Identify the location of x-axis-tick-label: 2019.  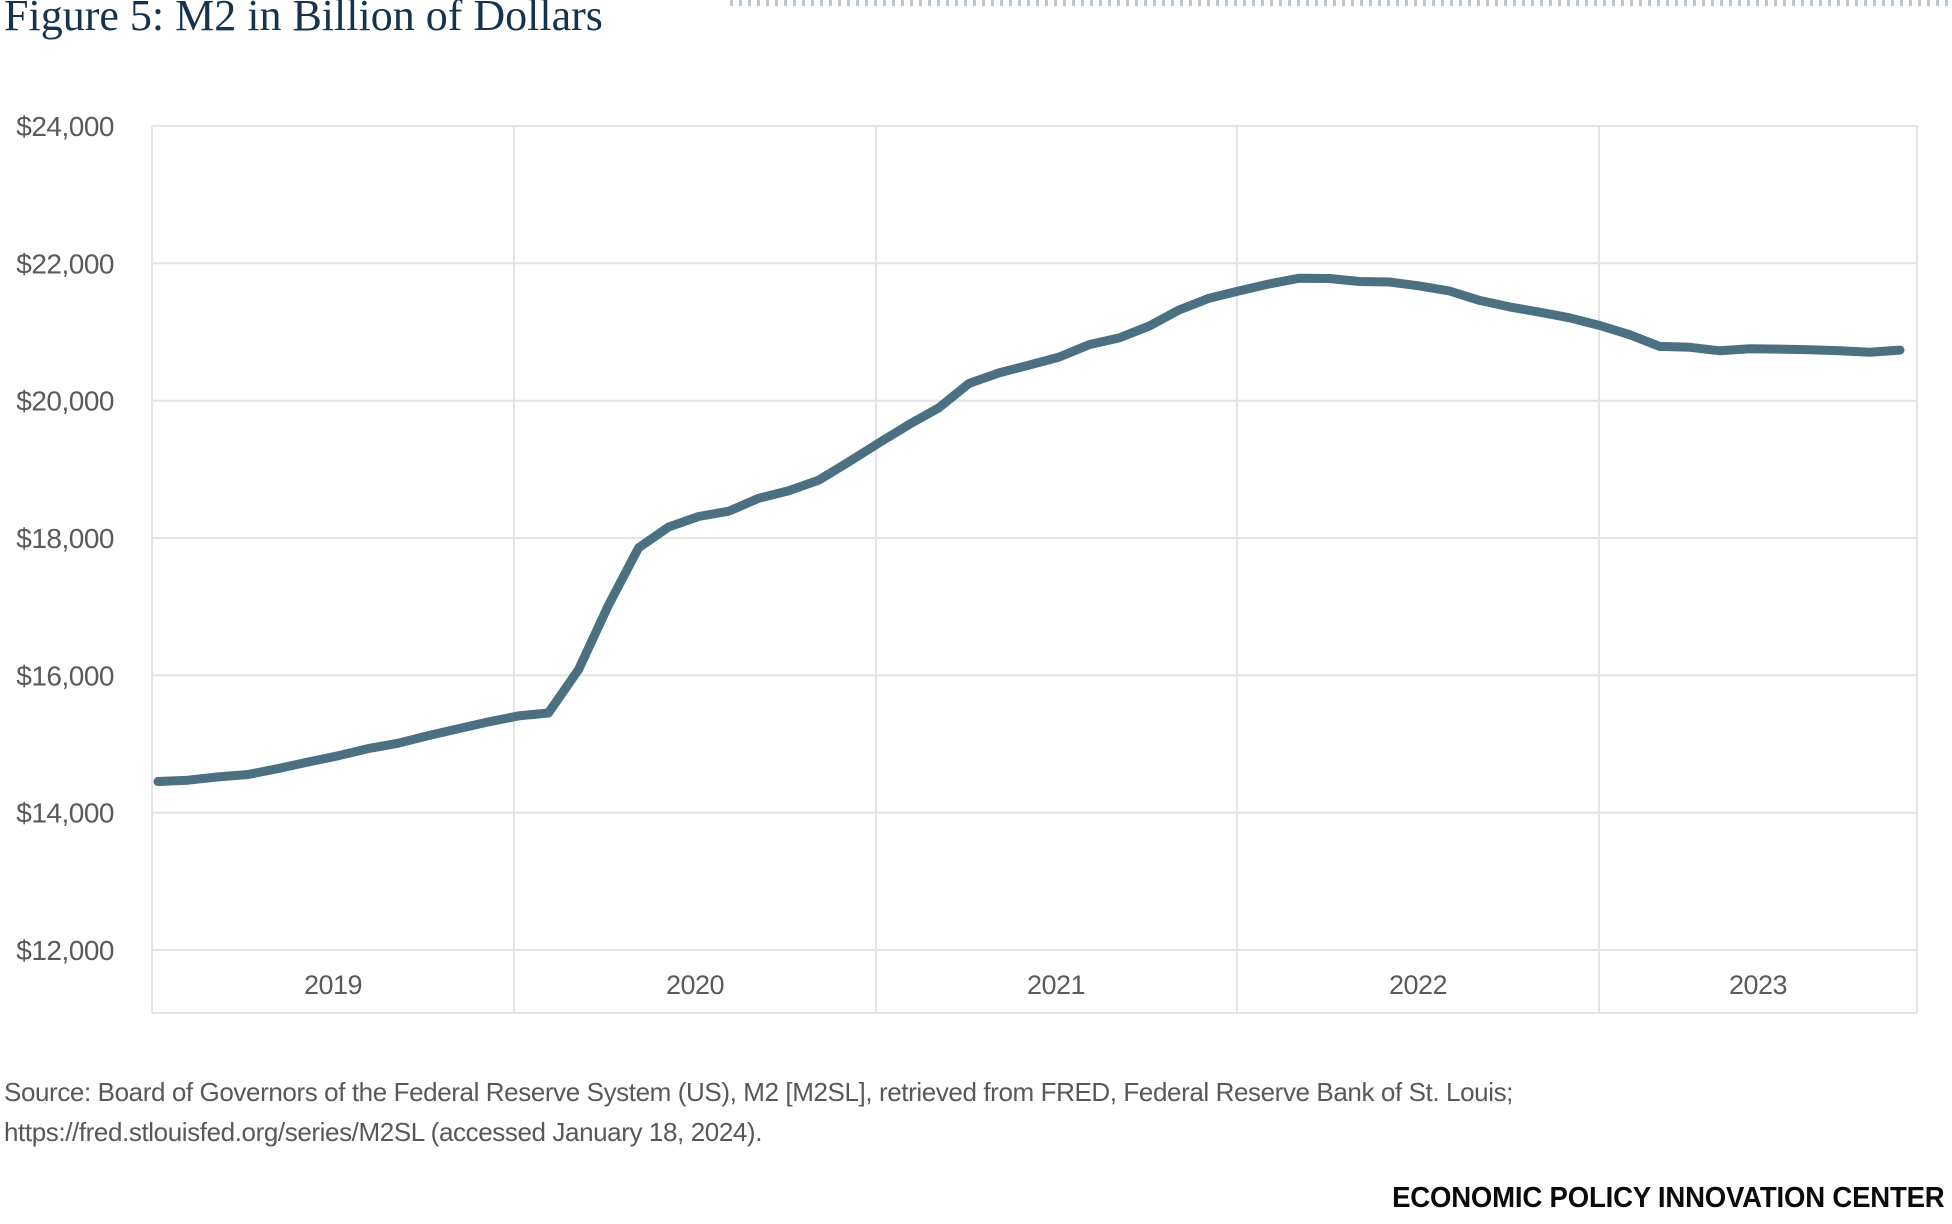
(333, 985).